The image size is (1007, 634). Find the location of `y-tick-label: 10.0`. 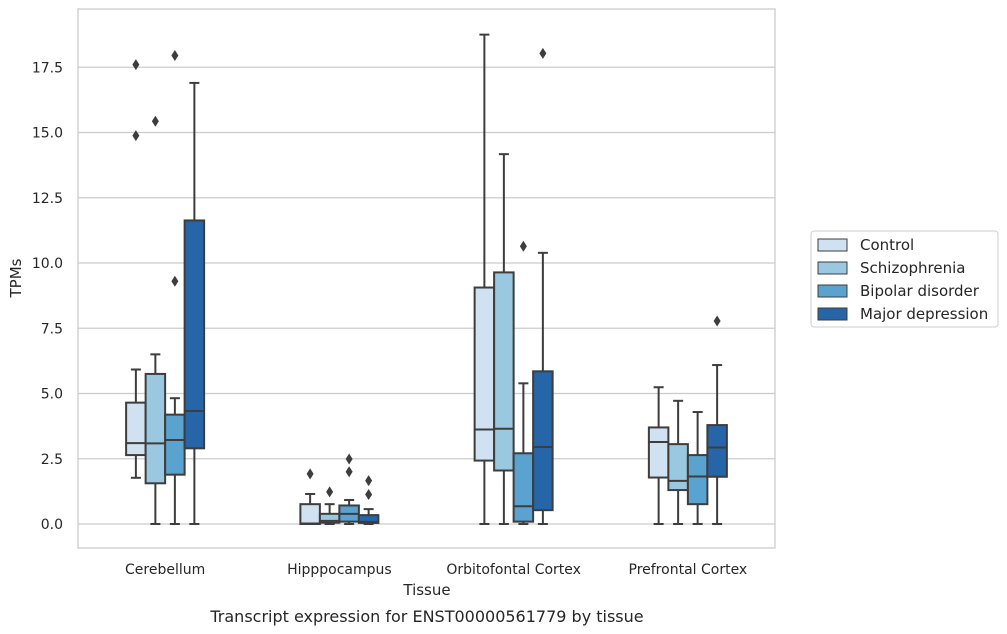

y-tick-label: 10.0 is located at coordinates (47, 264).